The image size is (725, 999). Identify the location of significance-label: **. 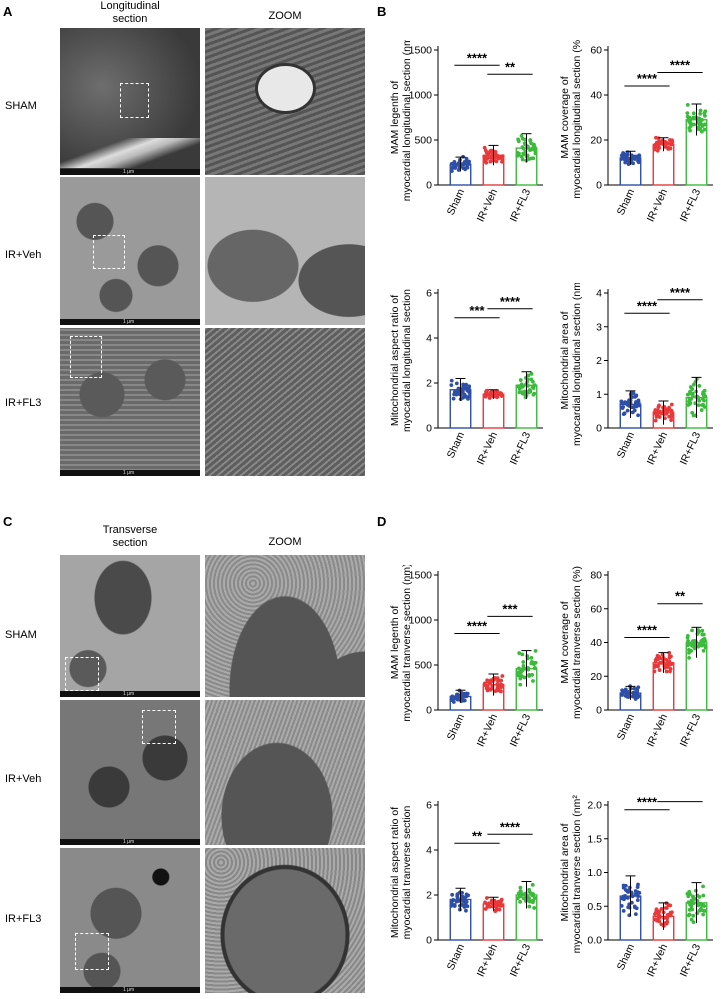
(510, 66).